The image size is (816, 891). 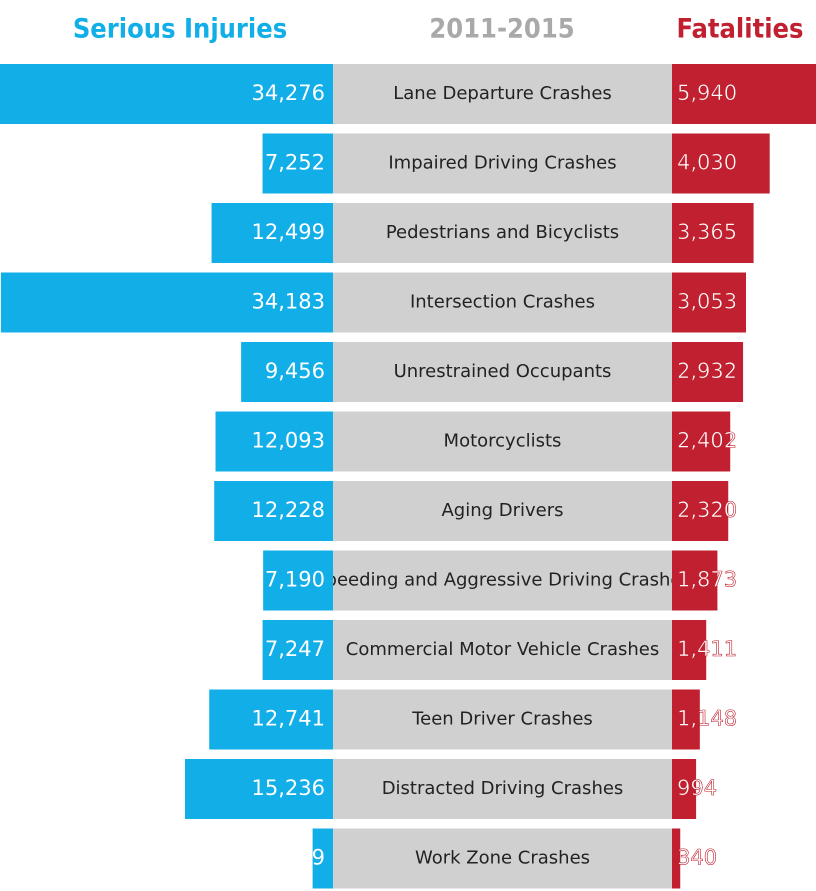 I want to click on category-label: Teen Driver Crashes, so click(x=502, y=719).